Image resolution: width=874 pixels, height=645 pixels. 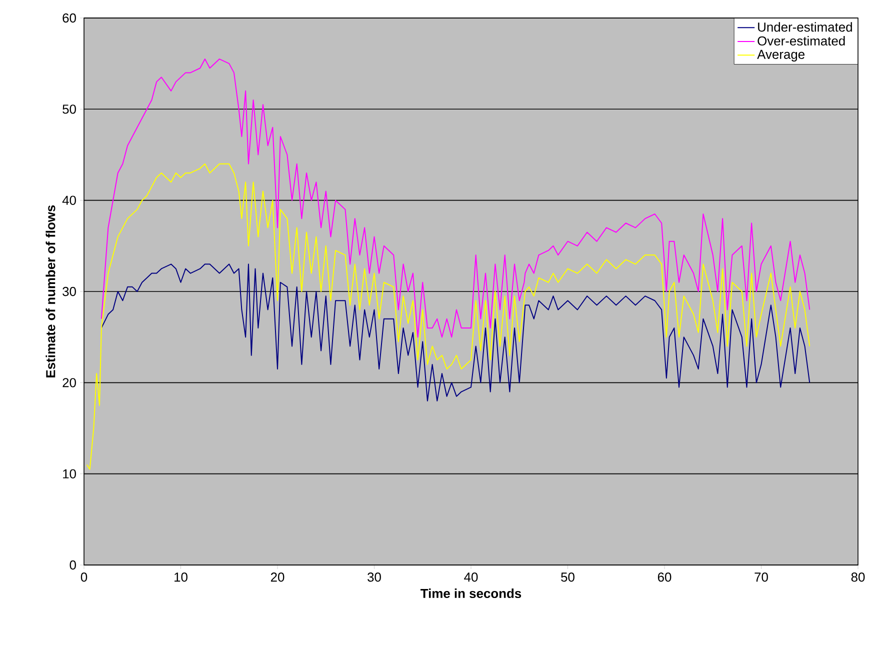 I want to click on x-tick-label: 50, so click(x=567, y=577).